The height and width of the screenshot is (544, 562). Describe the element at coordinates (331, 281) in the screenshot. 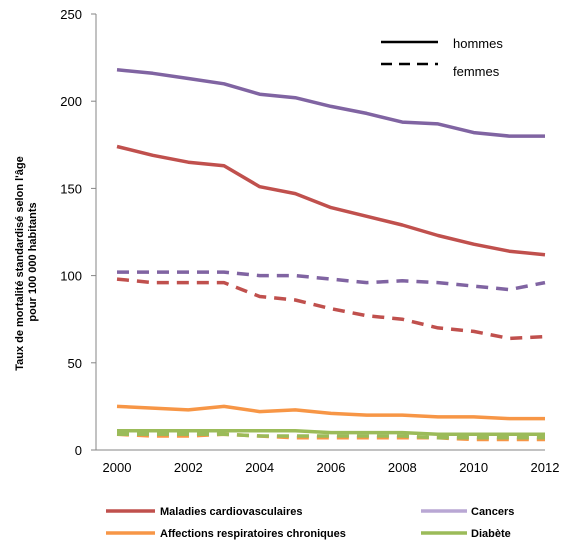

I see `series-line-cancers-femmes` at that location.